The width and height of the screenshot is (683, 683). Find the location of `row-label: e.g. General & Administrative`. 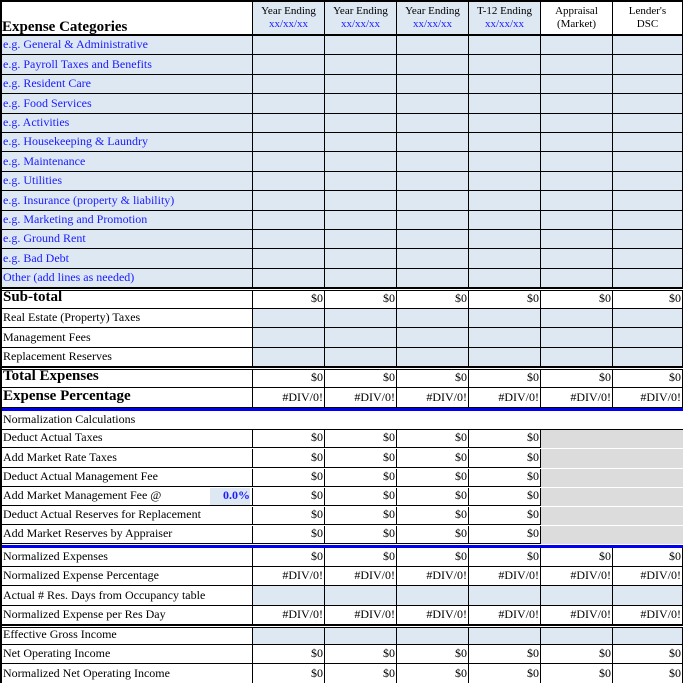

row-label: e.g. General & Administrative is located at coordinates (127, 45).